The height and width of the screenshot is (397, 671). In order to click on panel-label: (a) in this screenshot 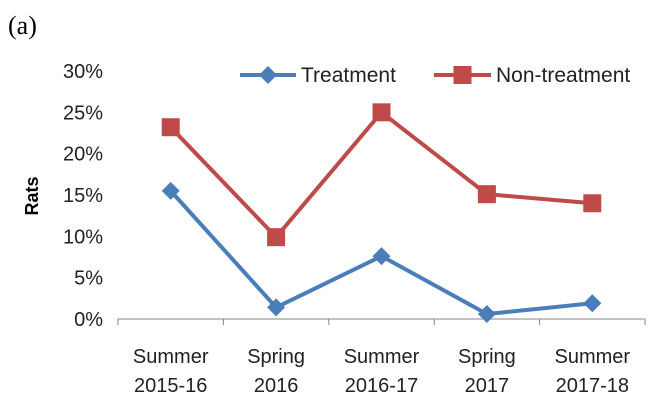, I will do `click(22, 25)`.